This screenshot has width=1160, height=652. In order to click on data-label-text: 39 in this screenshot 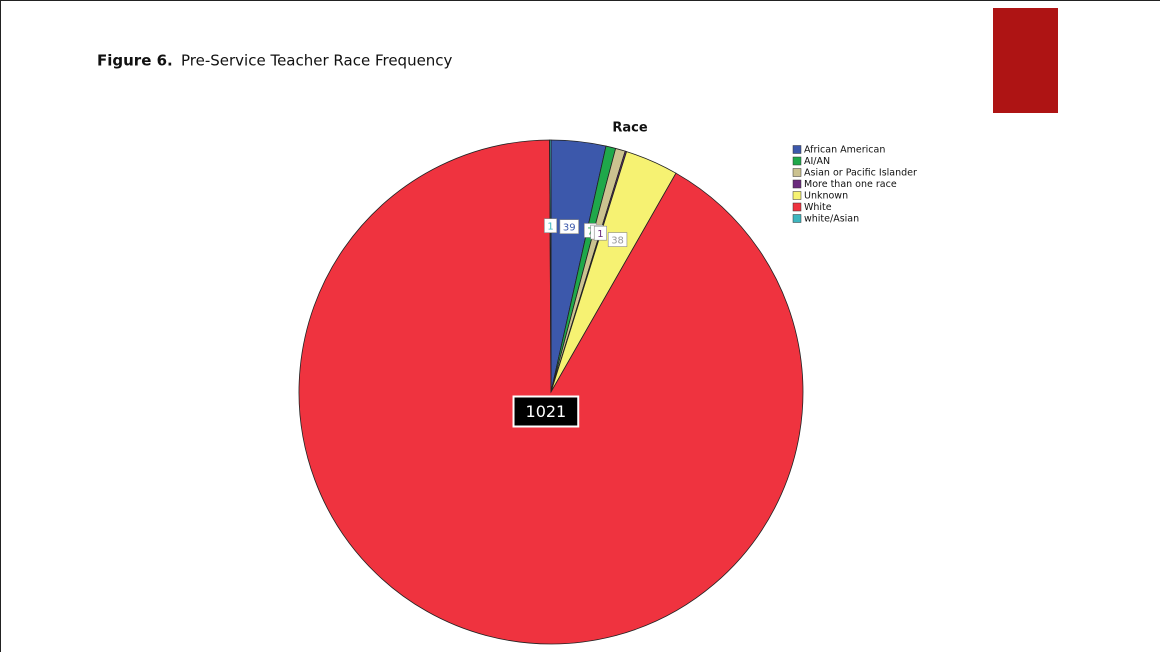, I will do `click(569, 228)`.